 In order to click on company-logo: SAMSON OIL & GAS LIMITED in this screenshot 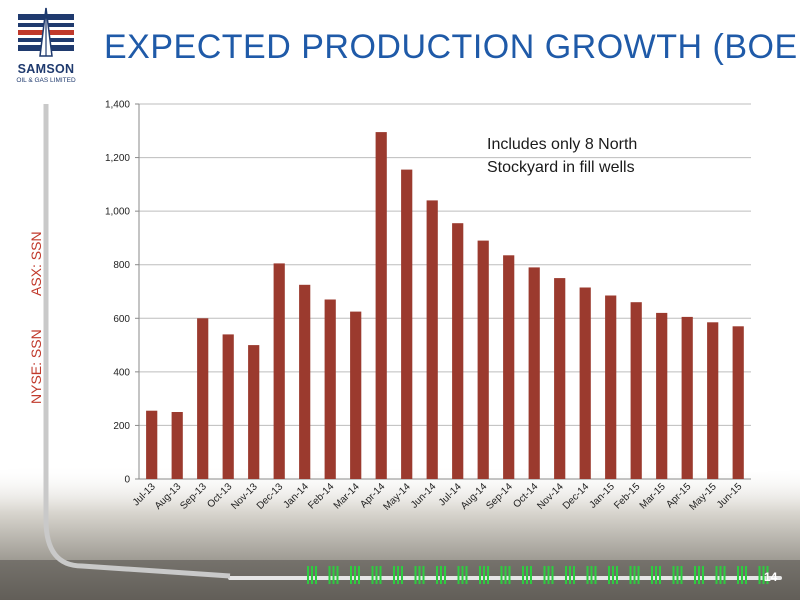, I will do `click(46, 51)`.